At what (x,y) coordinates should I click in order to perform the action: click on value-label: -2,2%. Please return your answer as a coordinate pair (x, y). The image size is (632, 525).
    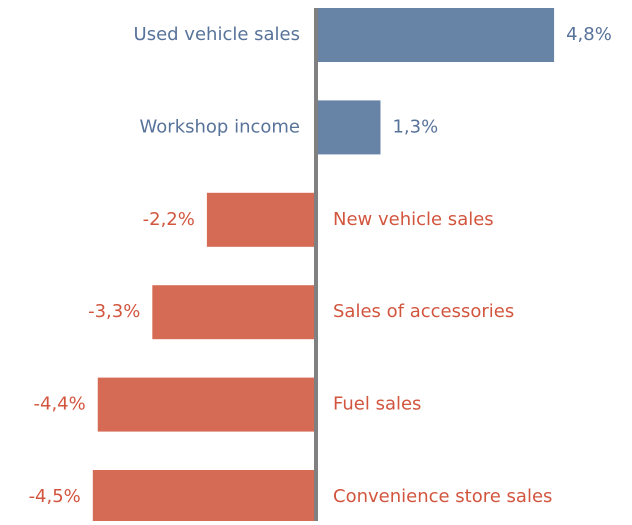
    Looking at the image, I should click on (169, 219).